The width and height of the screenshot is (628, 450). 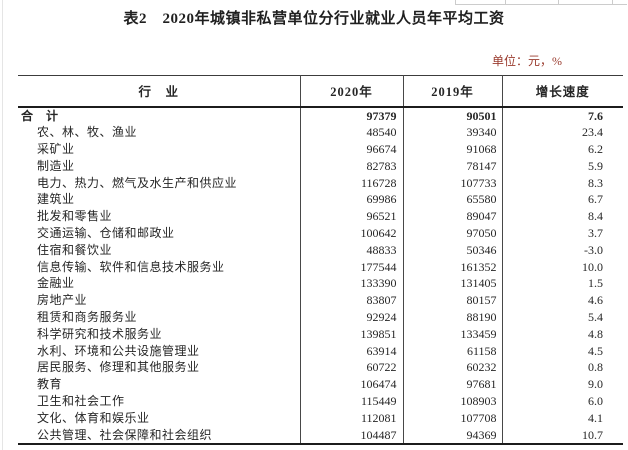 I want to click on cropped-table-edge, so click(x=541, y=2).